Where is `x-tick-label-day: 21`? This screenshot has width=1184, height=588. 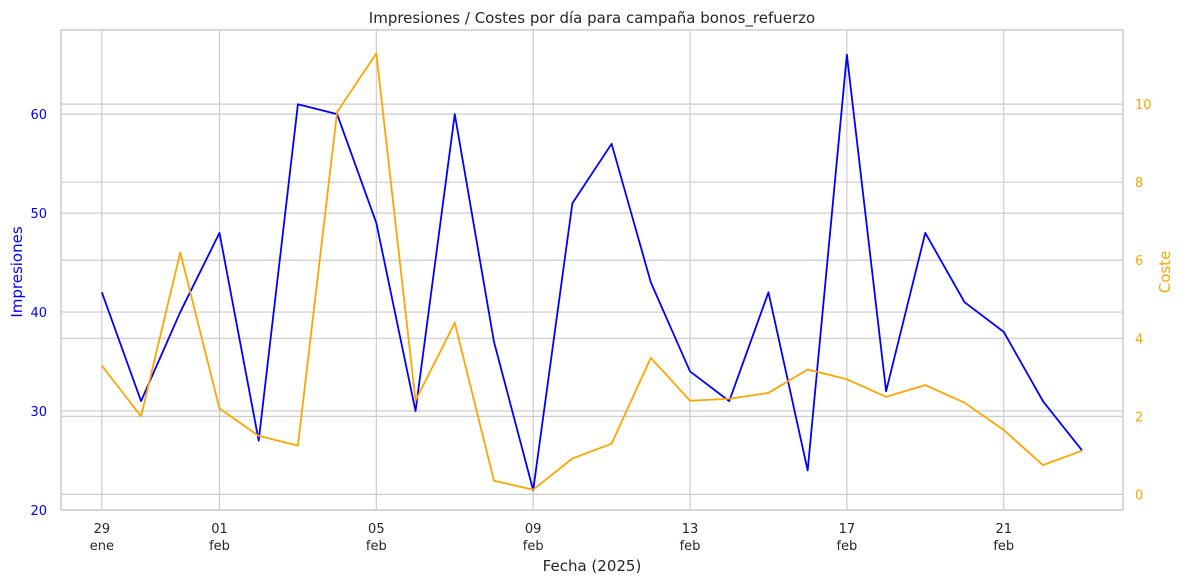
x-tick-label-day: 21 is located at coordinates (1003, 529).